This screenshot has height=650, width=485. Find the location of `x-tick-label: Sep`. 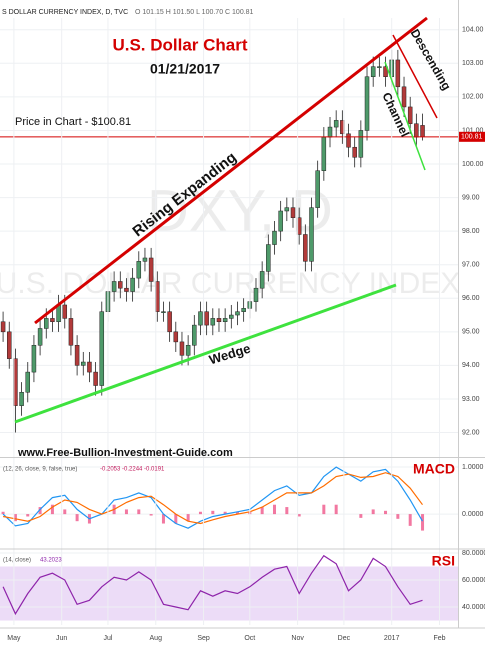

x-tick-label: Sep is located at coordinates (203, 638).